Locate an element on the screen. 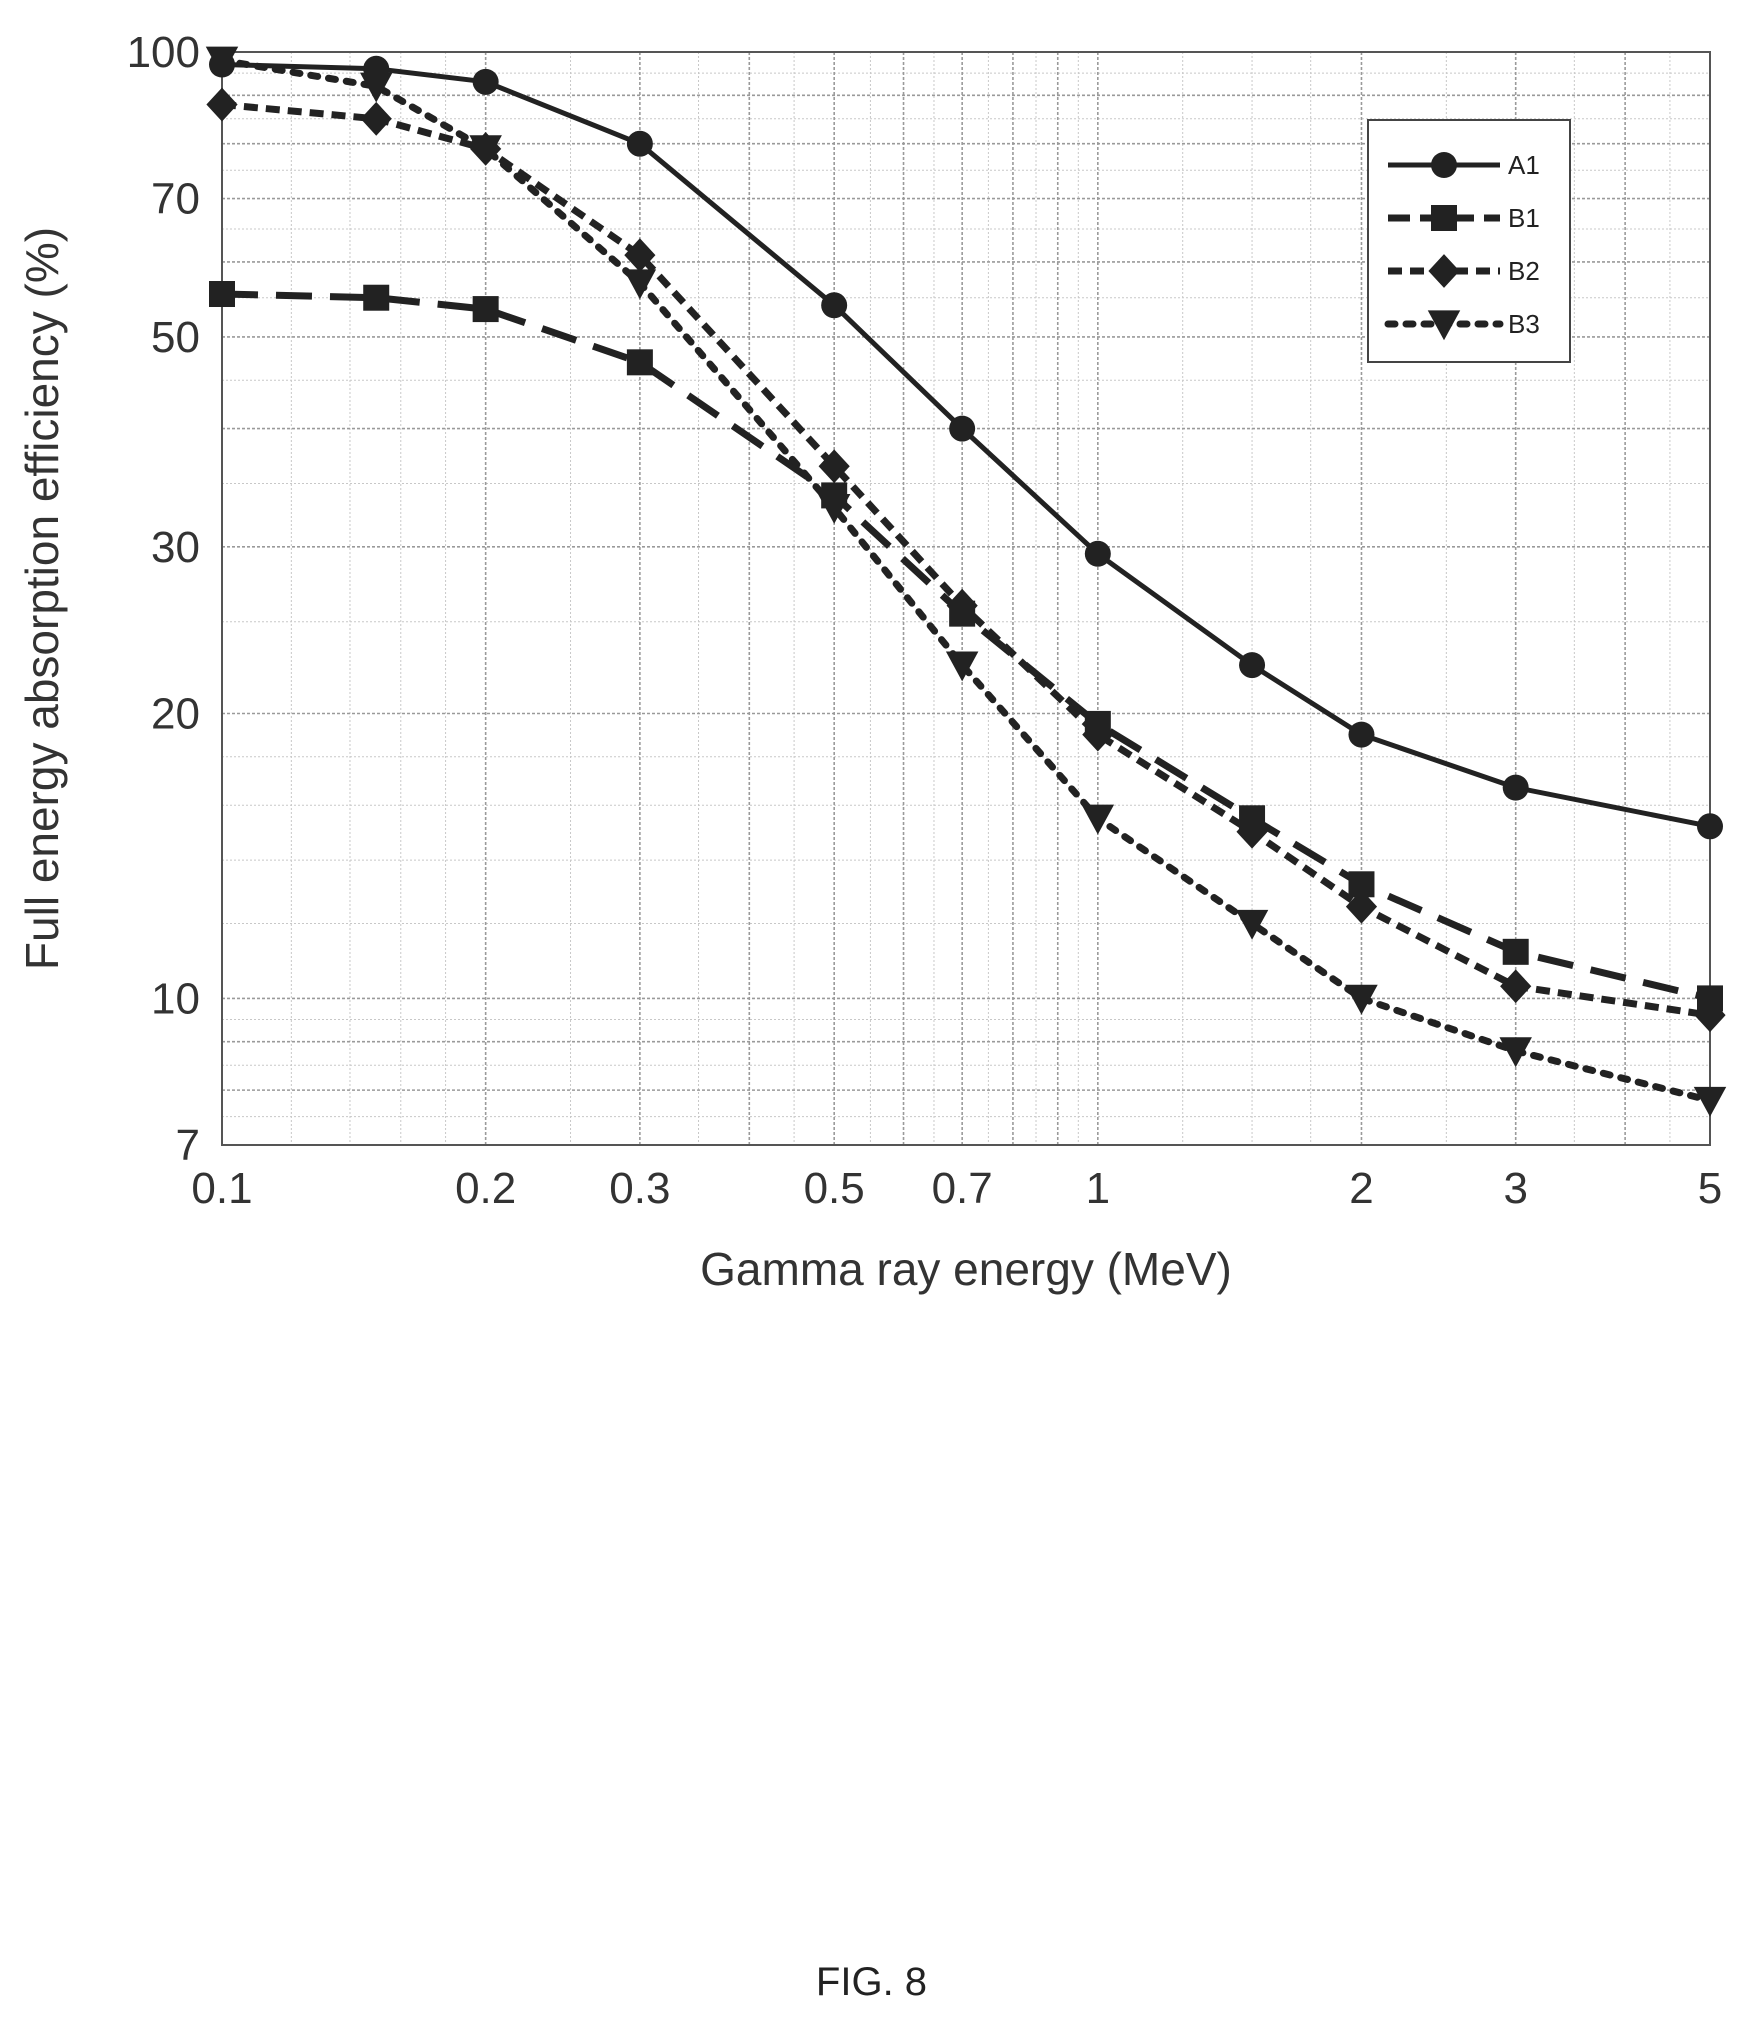 This screenshot has width=1743, height=2040. y-tick-label: 7 is located at coordinates (188, 1145).